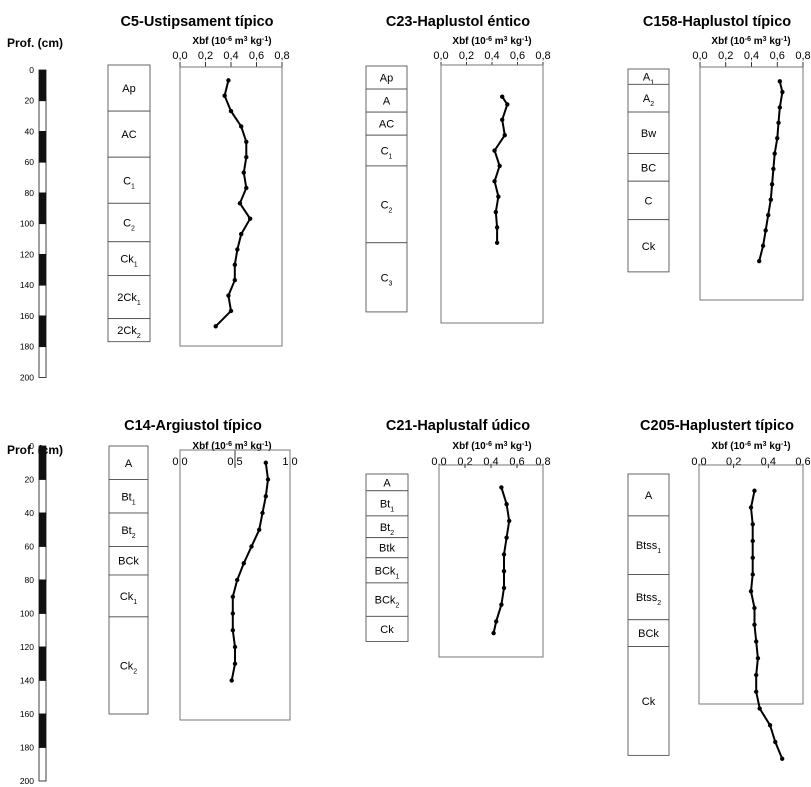 Image resolution: width=811 pixels, height=787 pixels. I want to click on x-tick-label: 0,8, so click(281, 56).